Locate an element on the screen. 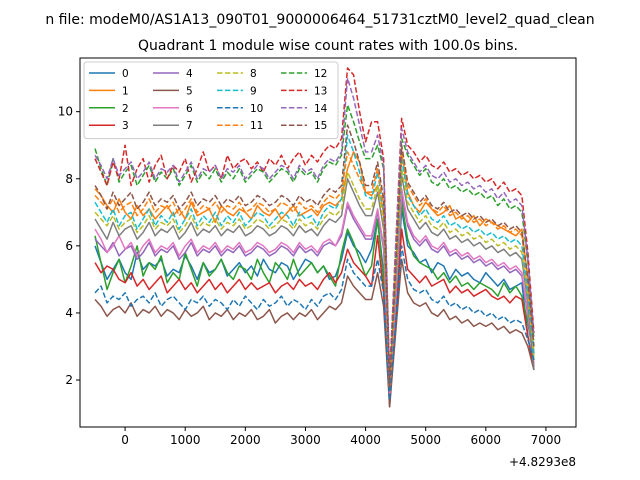 Image resolution: width=640 pixels, height=480 pixels. y-tick-label: 2 is located at coordinates (69, 380).